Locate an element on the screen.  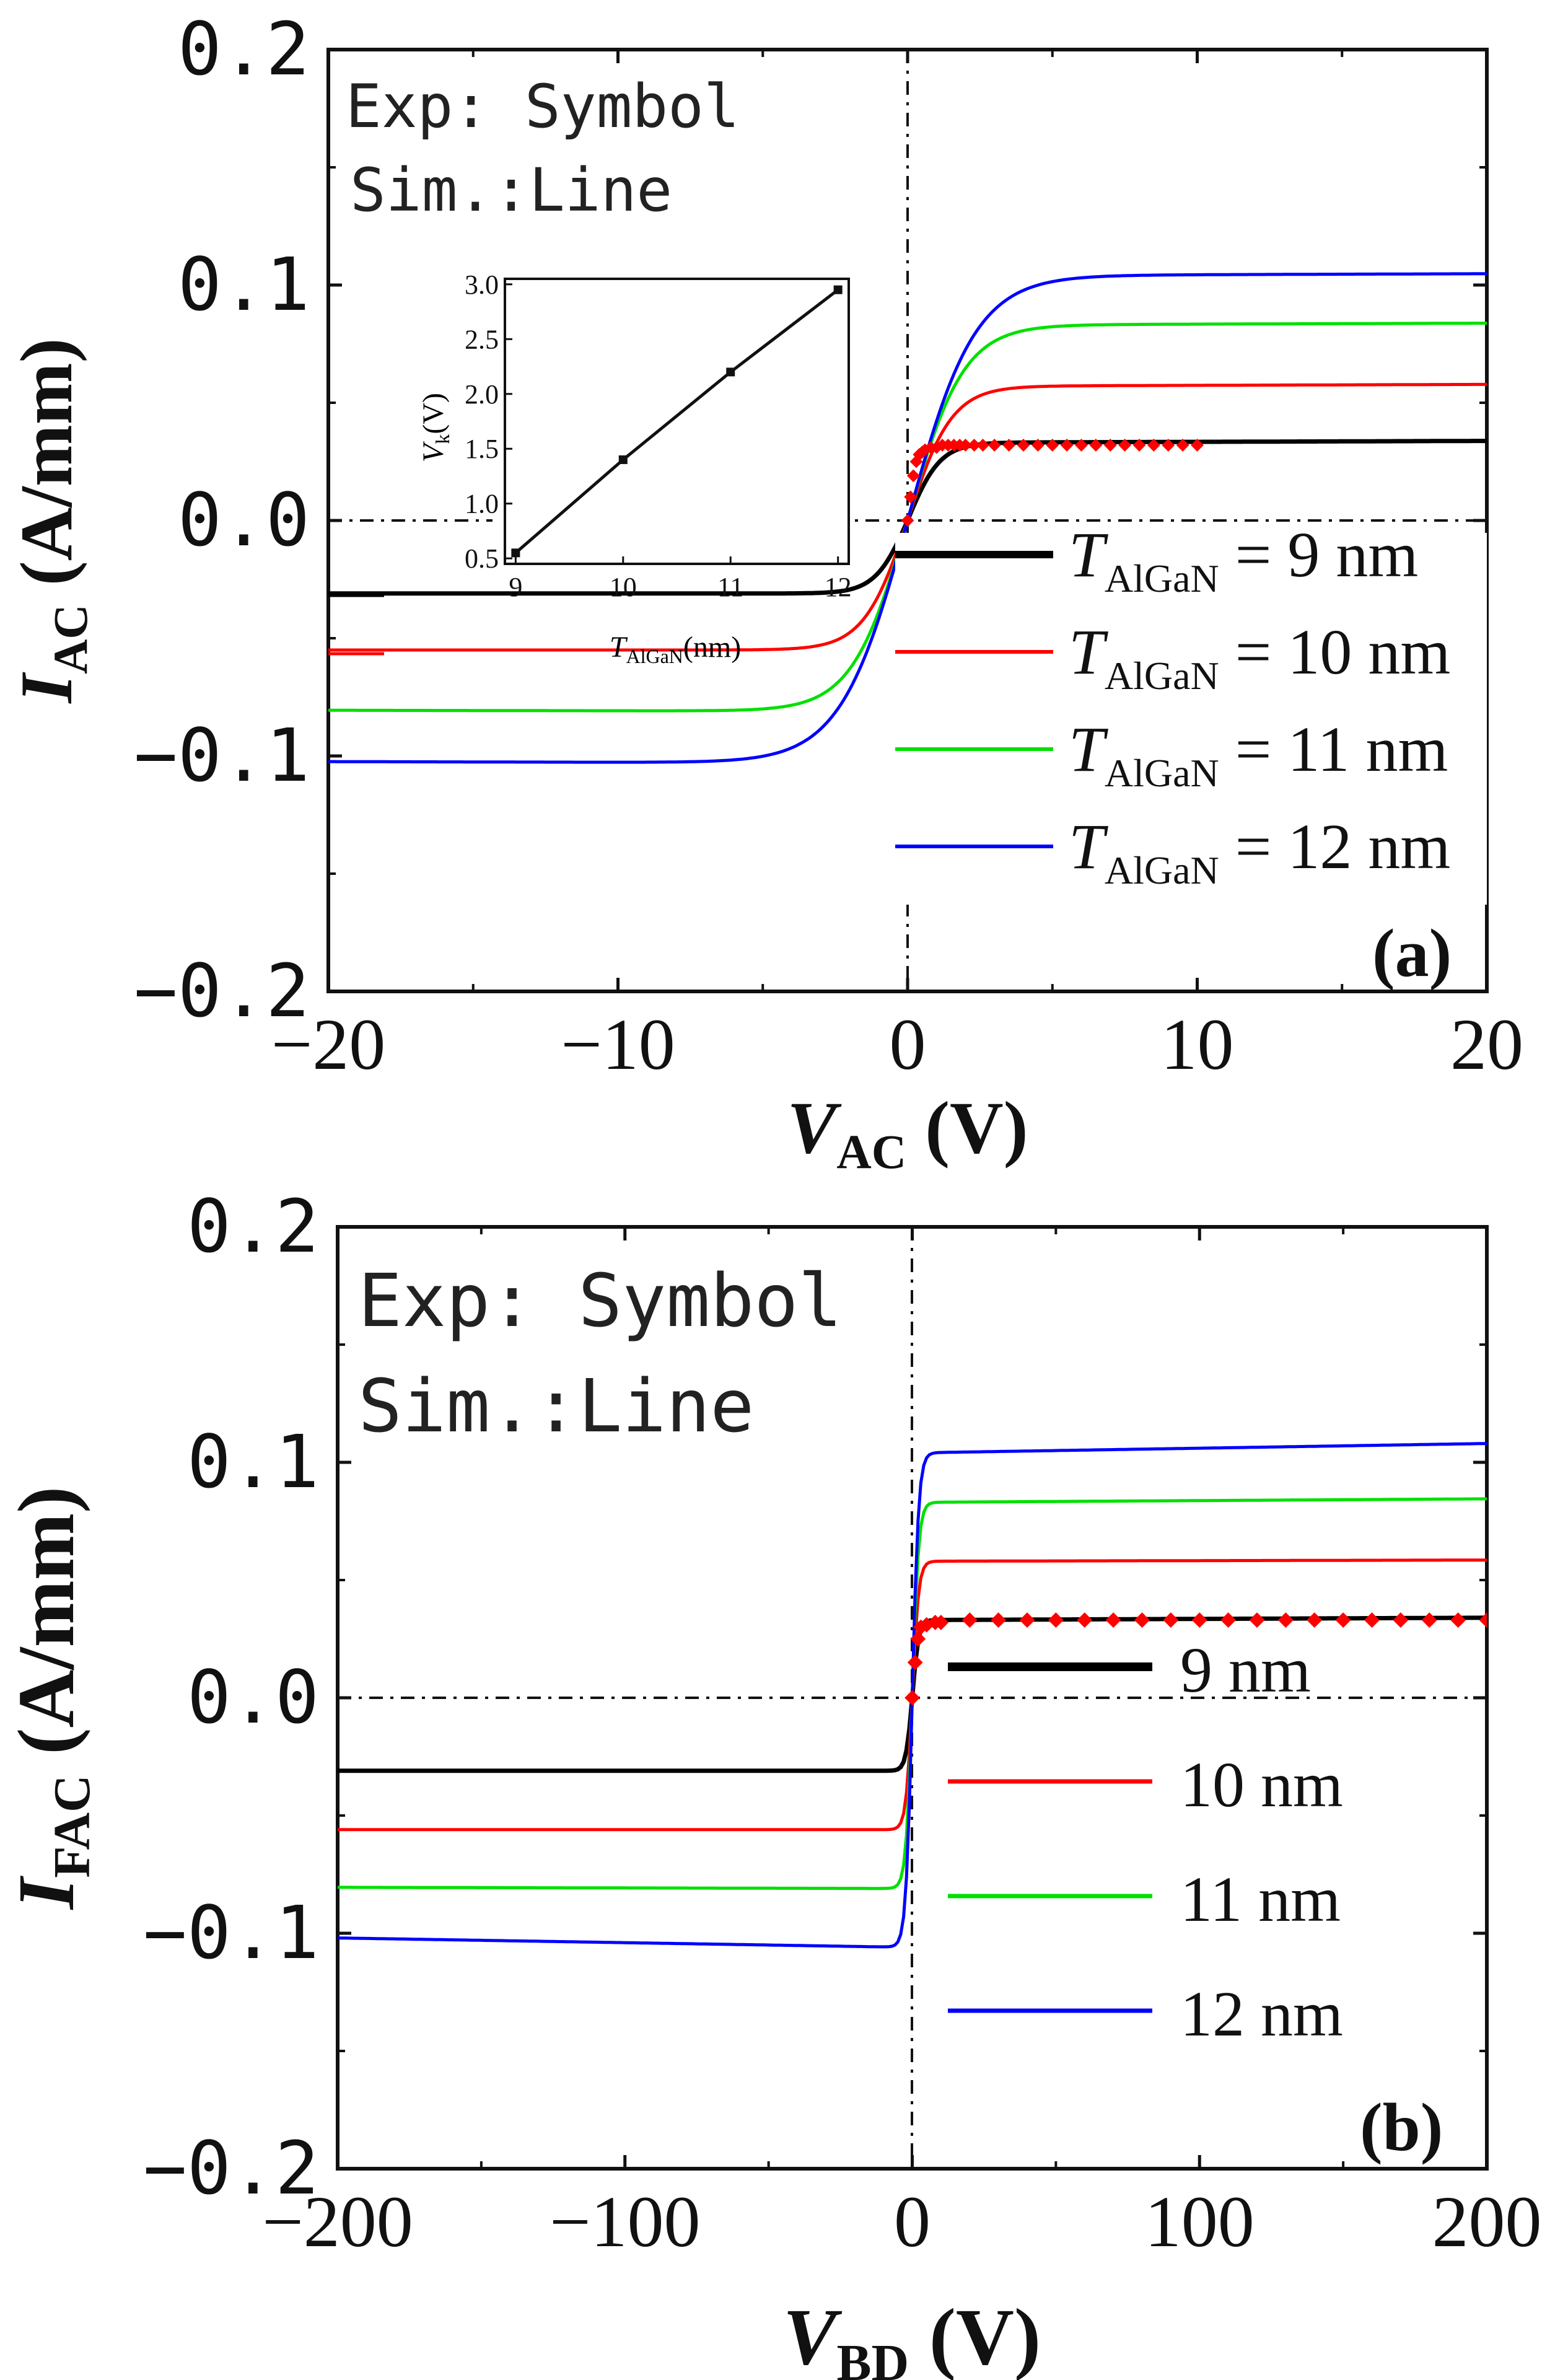
inset-ytick-label: 3.0 is located at coordinates (482, 285).